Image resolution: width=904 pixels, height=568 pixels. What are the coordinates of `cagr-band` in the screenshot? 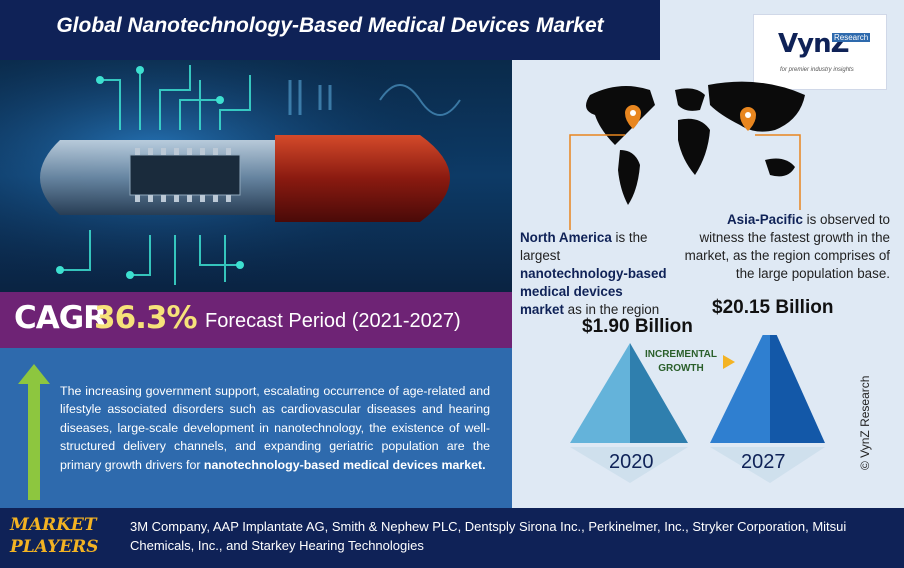 It's located at (256, 320).